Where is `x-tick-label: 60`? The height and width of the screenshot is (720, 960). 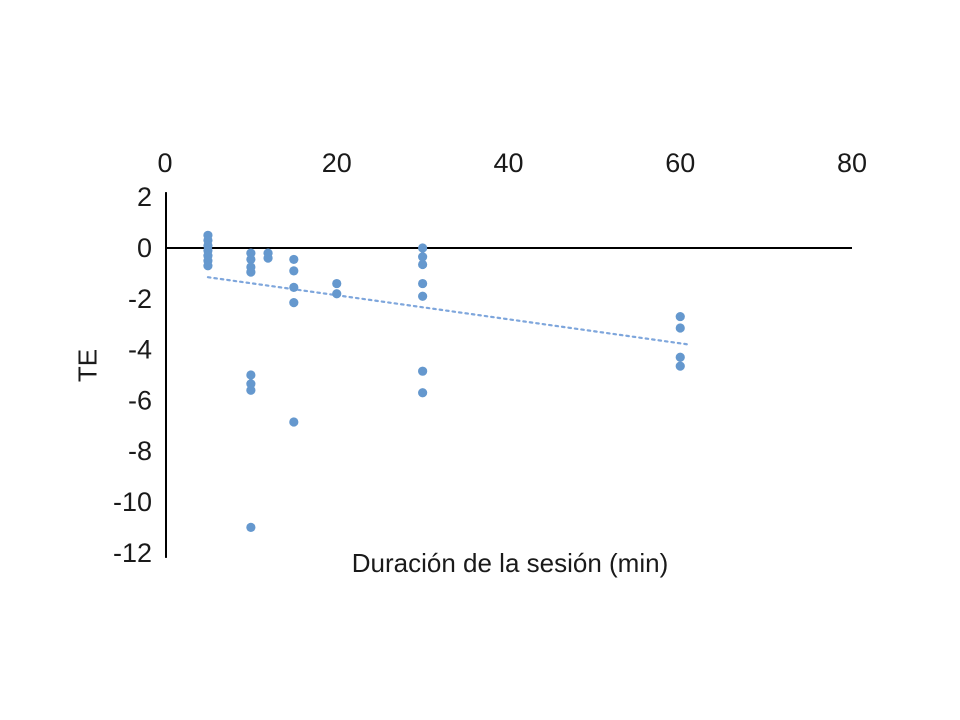 x-tick-label: 60 is located at coordinates (680, 163).